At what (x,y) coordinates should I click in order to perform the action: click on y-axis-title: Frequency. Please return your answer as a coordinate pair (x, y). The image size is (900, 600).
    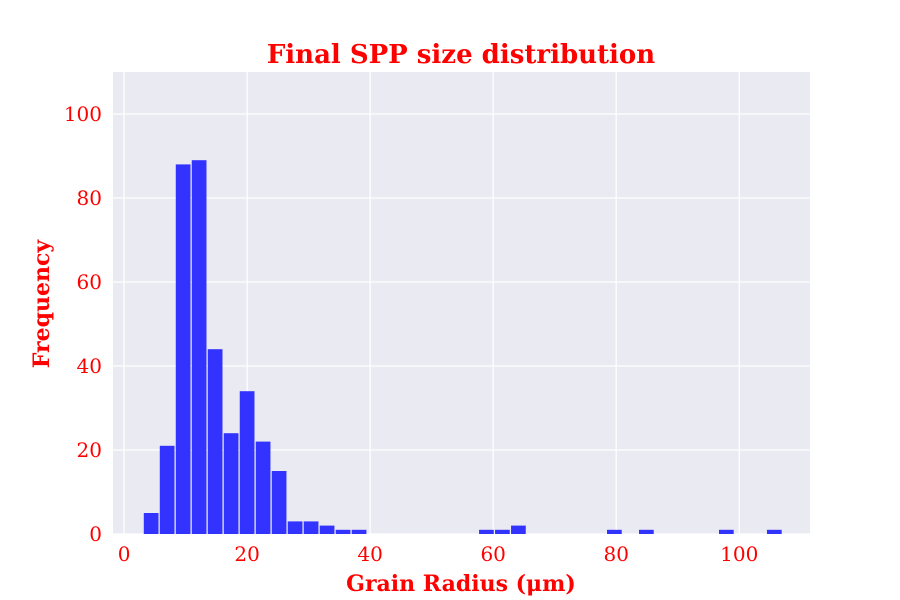
    Looking at the image, I should click on (42, 304).